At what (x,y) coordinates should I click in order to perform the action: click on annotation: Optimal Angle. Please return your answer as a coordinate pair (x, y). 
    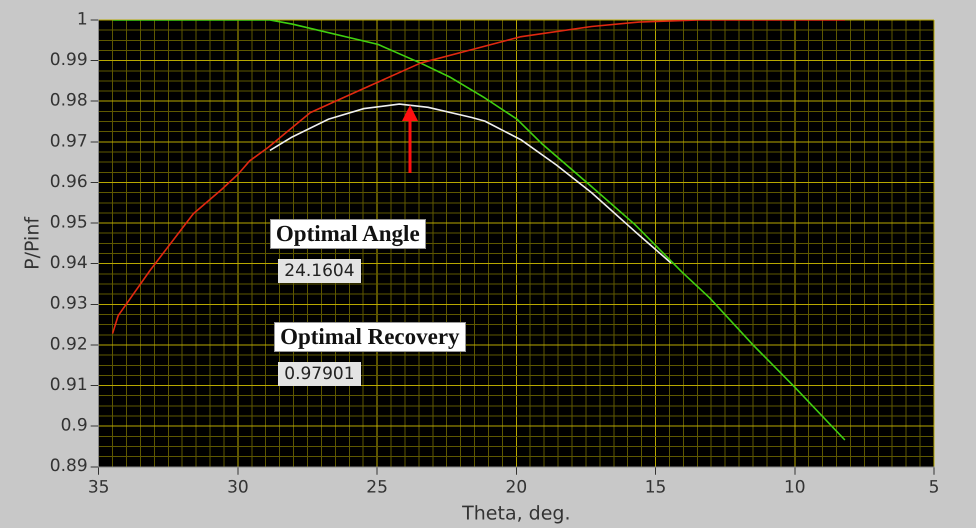
    Looking at the image, I should click on (348, 233).